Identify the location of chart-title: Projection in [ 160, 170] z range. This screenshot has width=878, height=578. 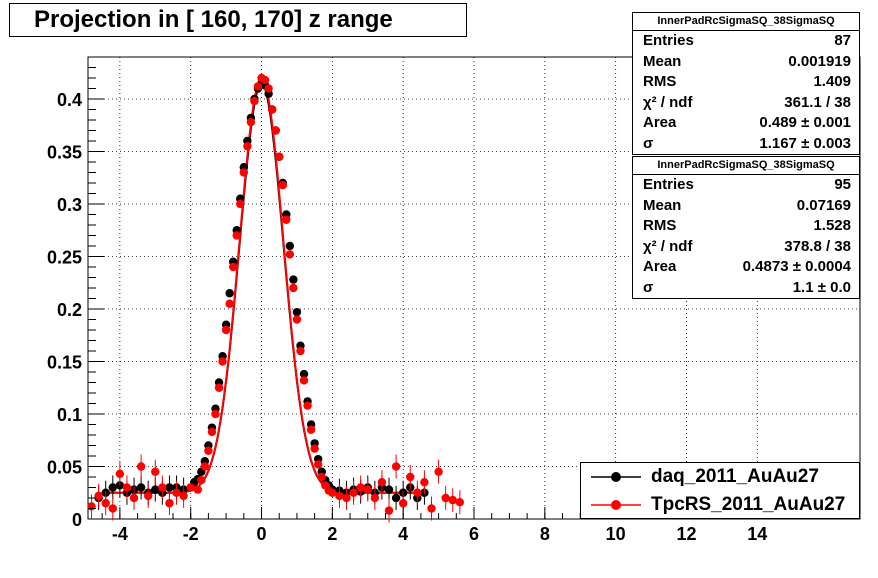
(238, 20).